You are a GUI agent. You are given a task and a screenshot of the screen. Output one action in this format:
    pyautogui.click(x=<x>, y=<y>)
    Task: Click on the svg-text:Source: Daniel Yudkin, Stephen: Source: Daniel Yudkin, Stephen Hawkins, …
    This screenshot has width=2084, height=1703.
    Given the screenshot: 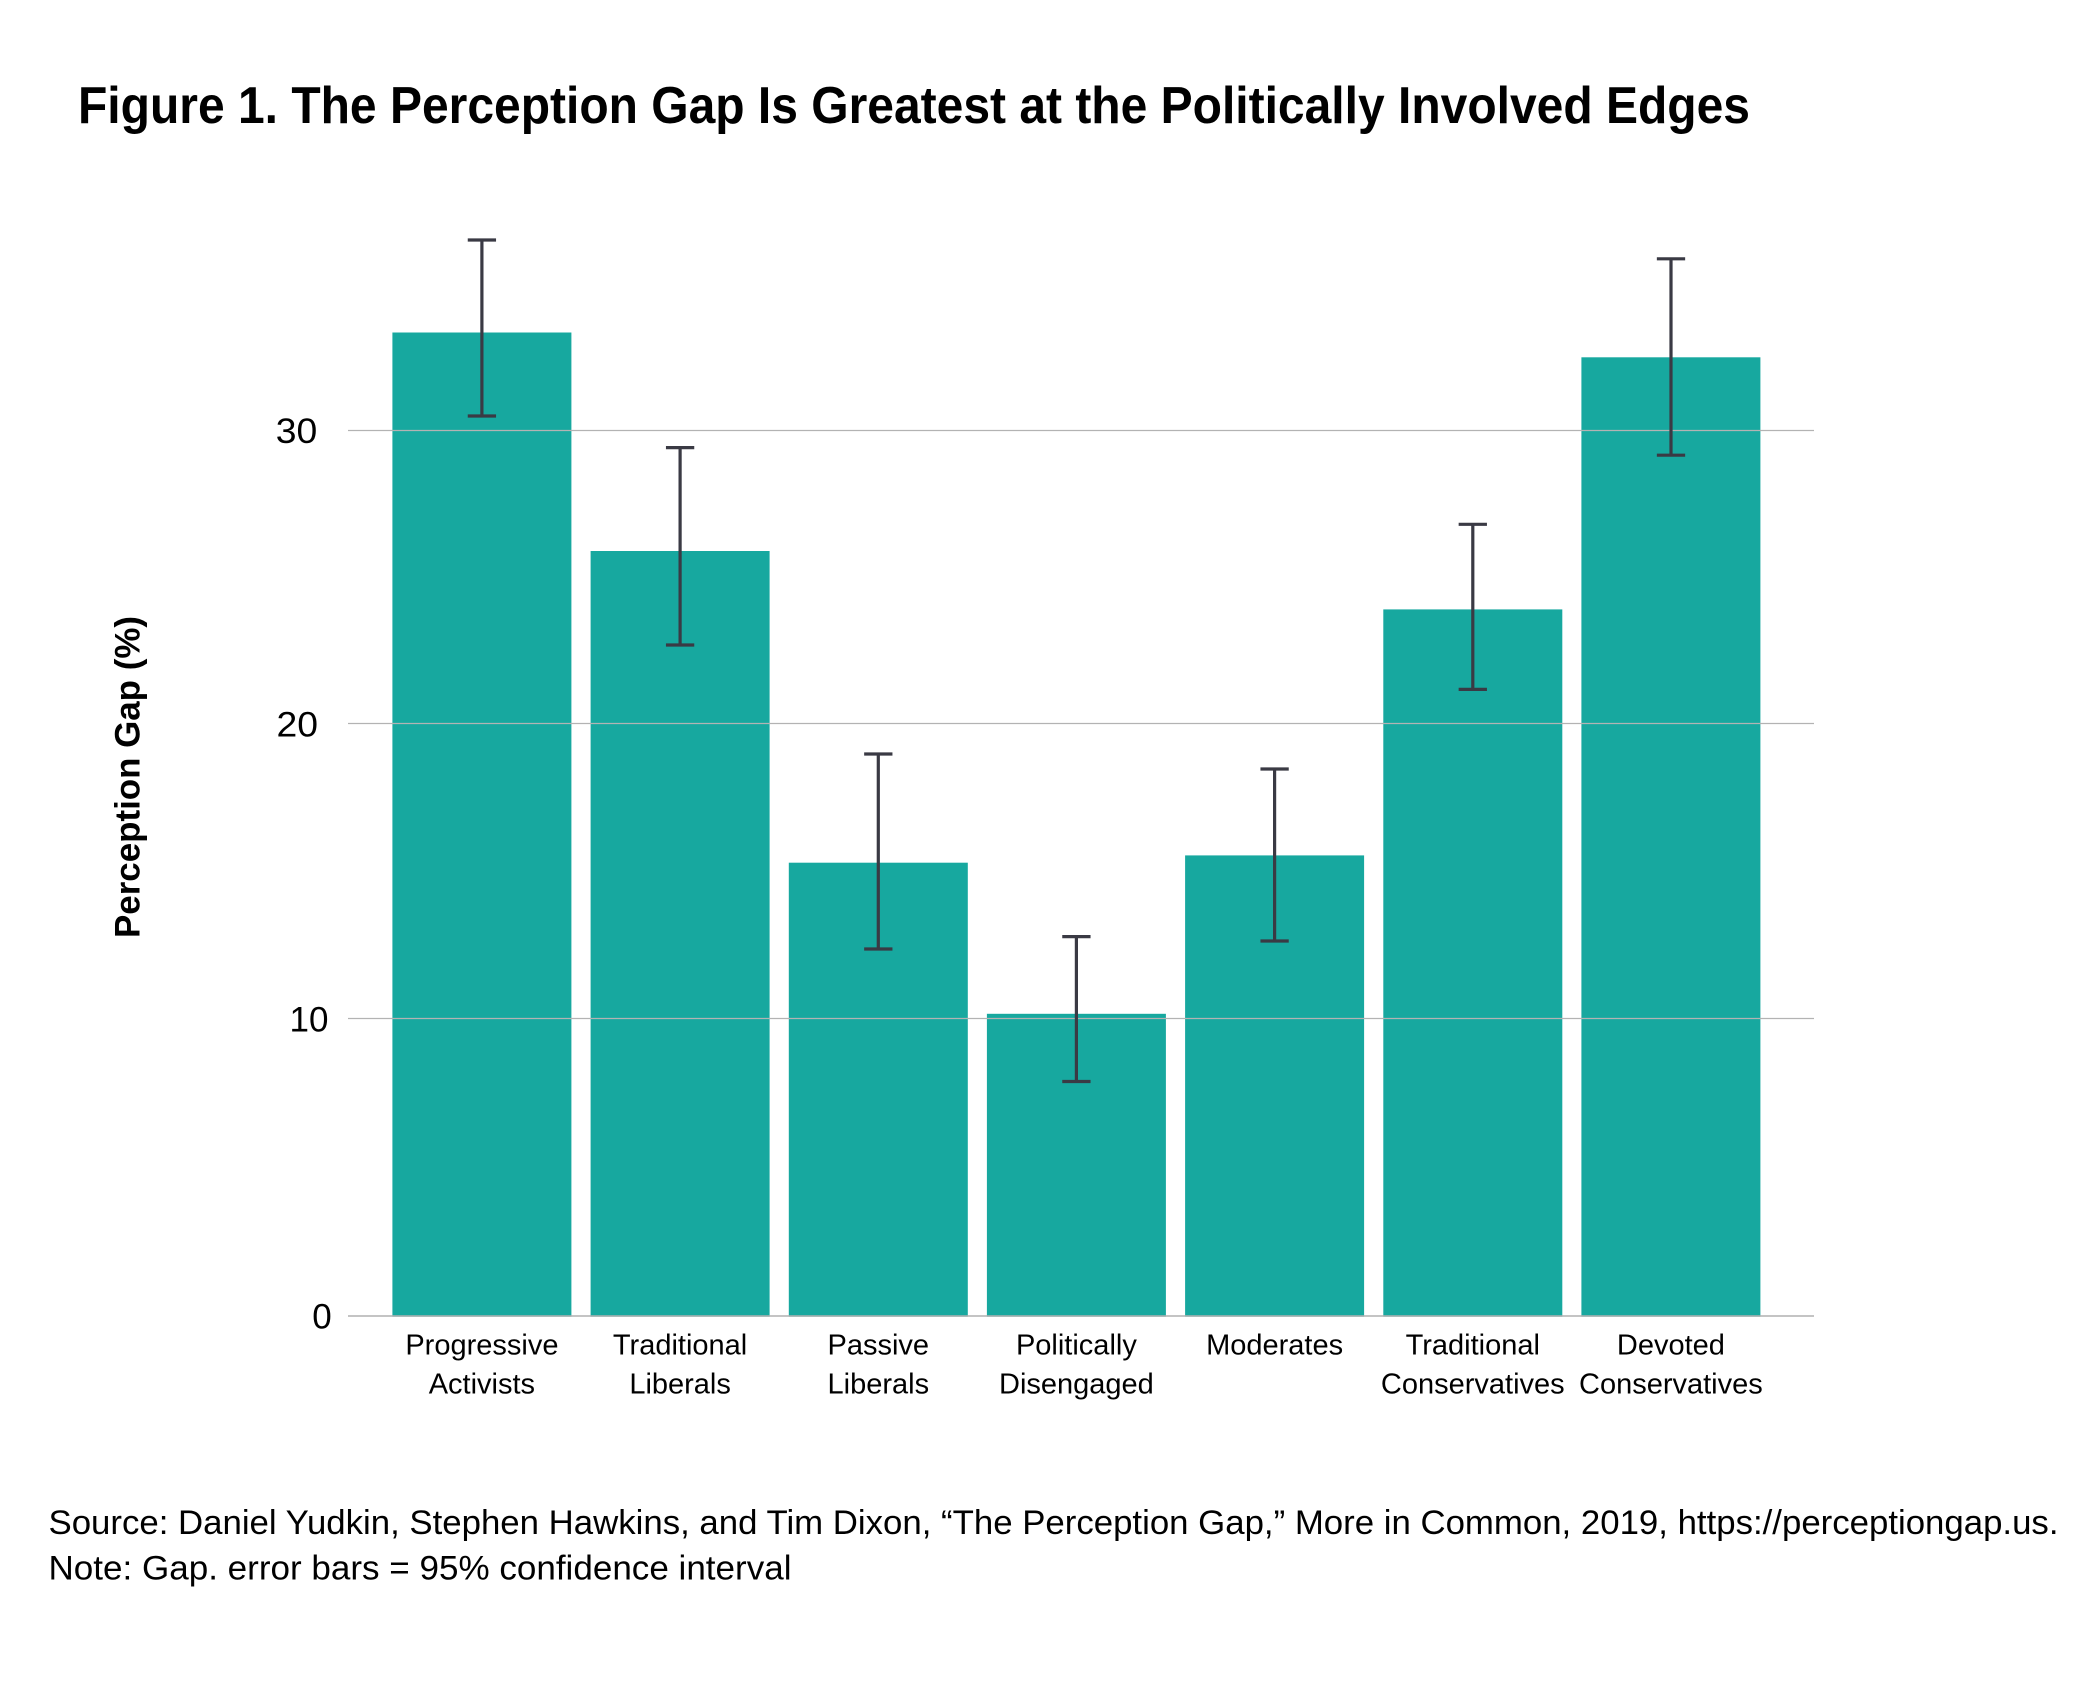 What is the action you would take?
    pyautogui.click(x=1054, y=1523)
    